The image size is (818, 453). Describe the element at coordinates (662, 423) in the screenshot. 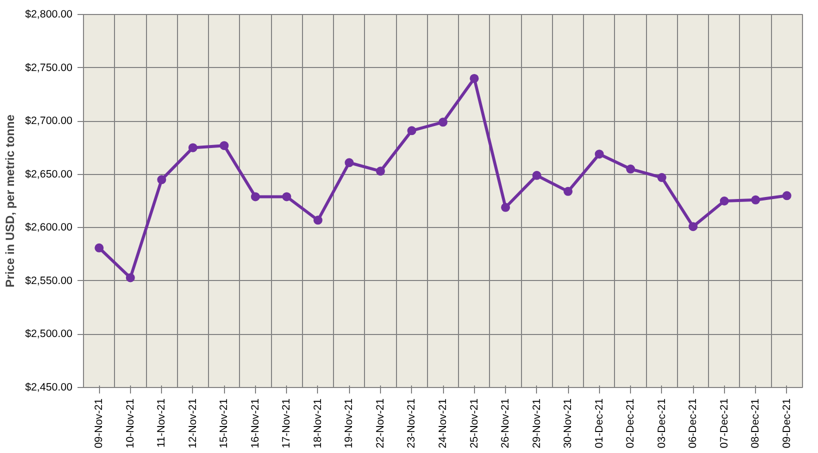

I see `x-tick-label: 03-Dec-21` at that location.